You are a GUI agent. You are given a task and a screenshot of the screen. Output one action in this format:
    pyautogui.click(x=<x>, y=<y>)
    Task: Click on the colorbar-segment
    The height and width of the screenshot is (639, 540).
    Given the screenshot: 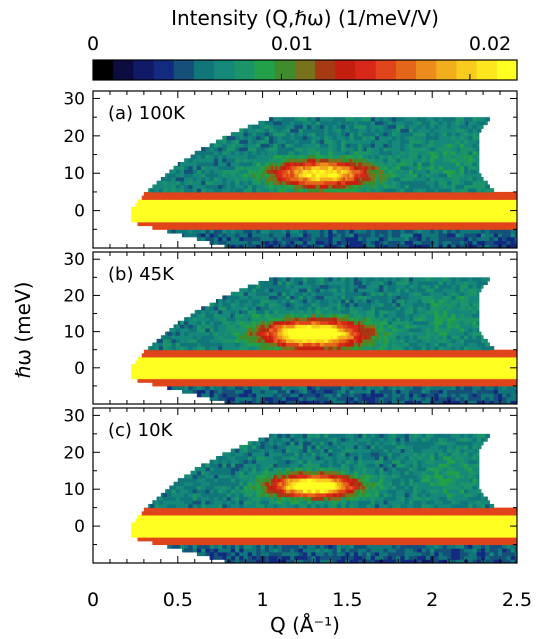 What is the action you would take?
    pyautogui.click(x=204, y=70)
    